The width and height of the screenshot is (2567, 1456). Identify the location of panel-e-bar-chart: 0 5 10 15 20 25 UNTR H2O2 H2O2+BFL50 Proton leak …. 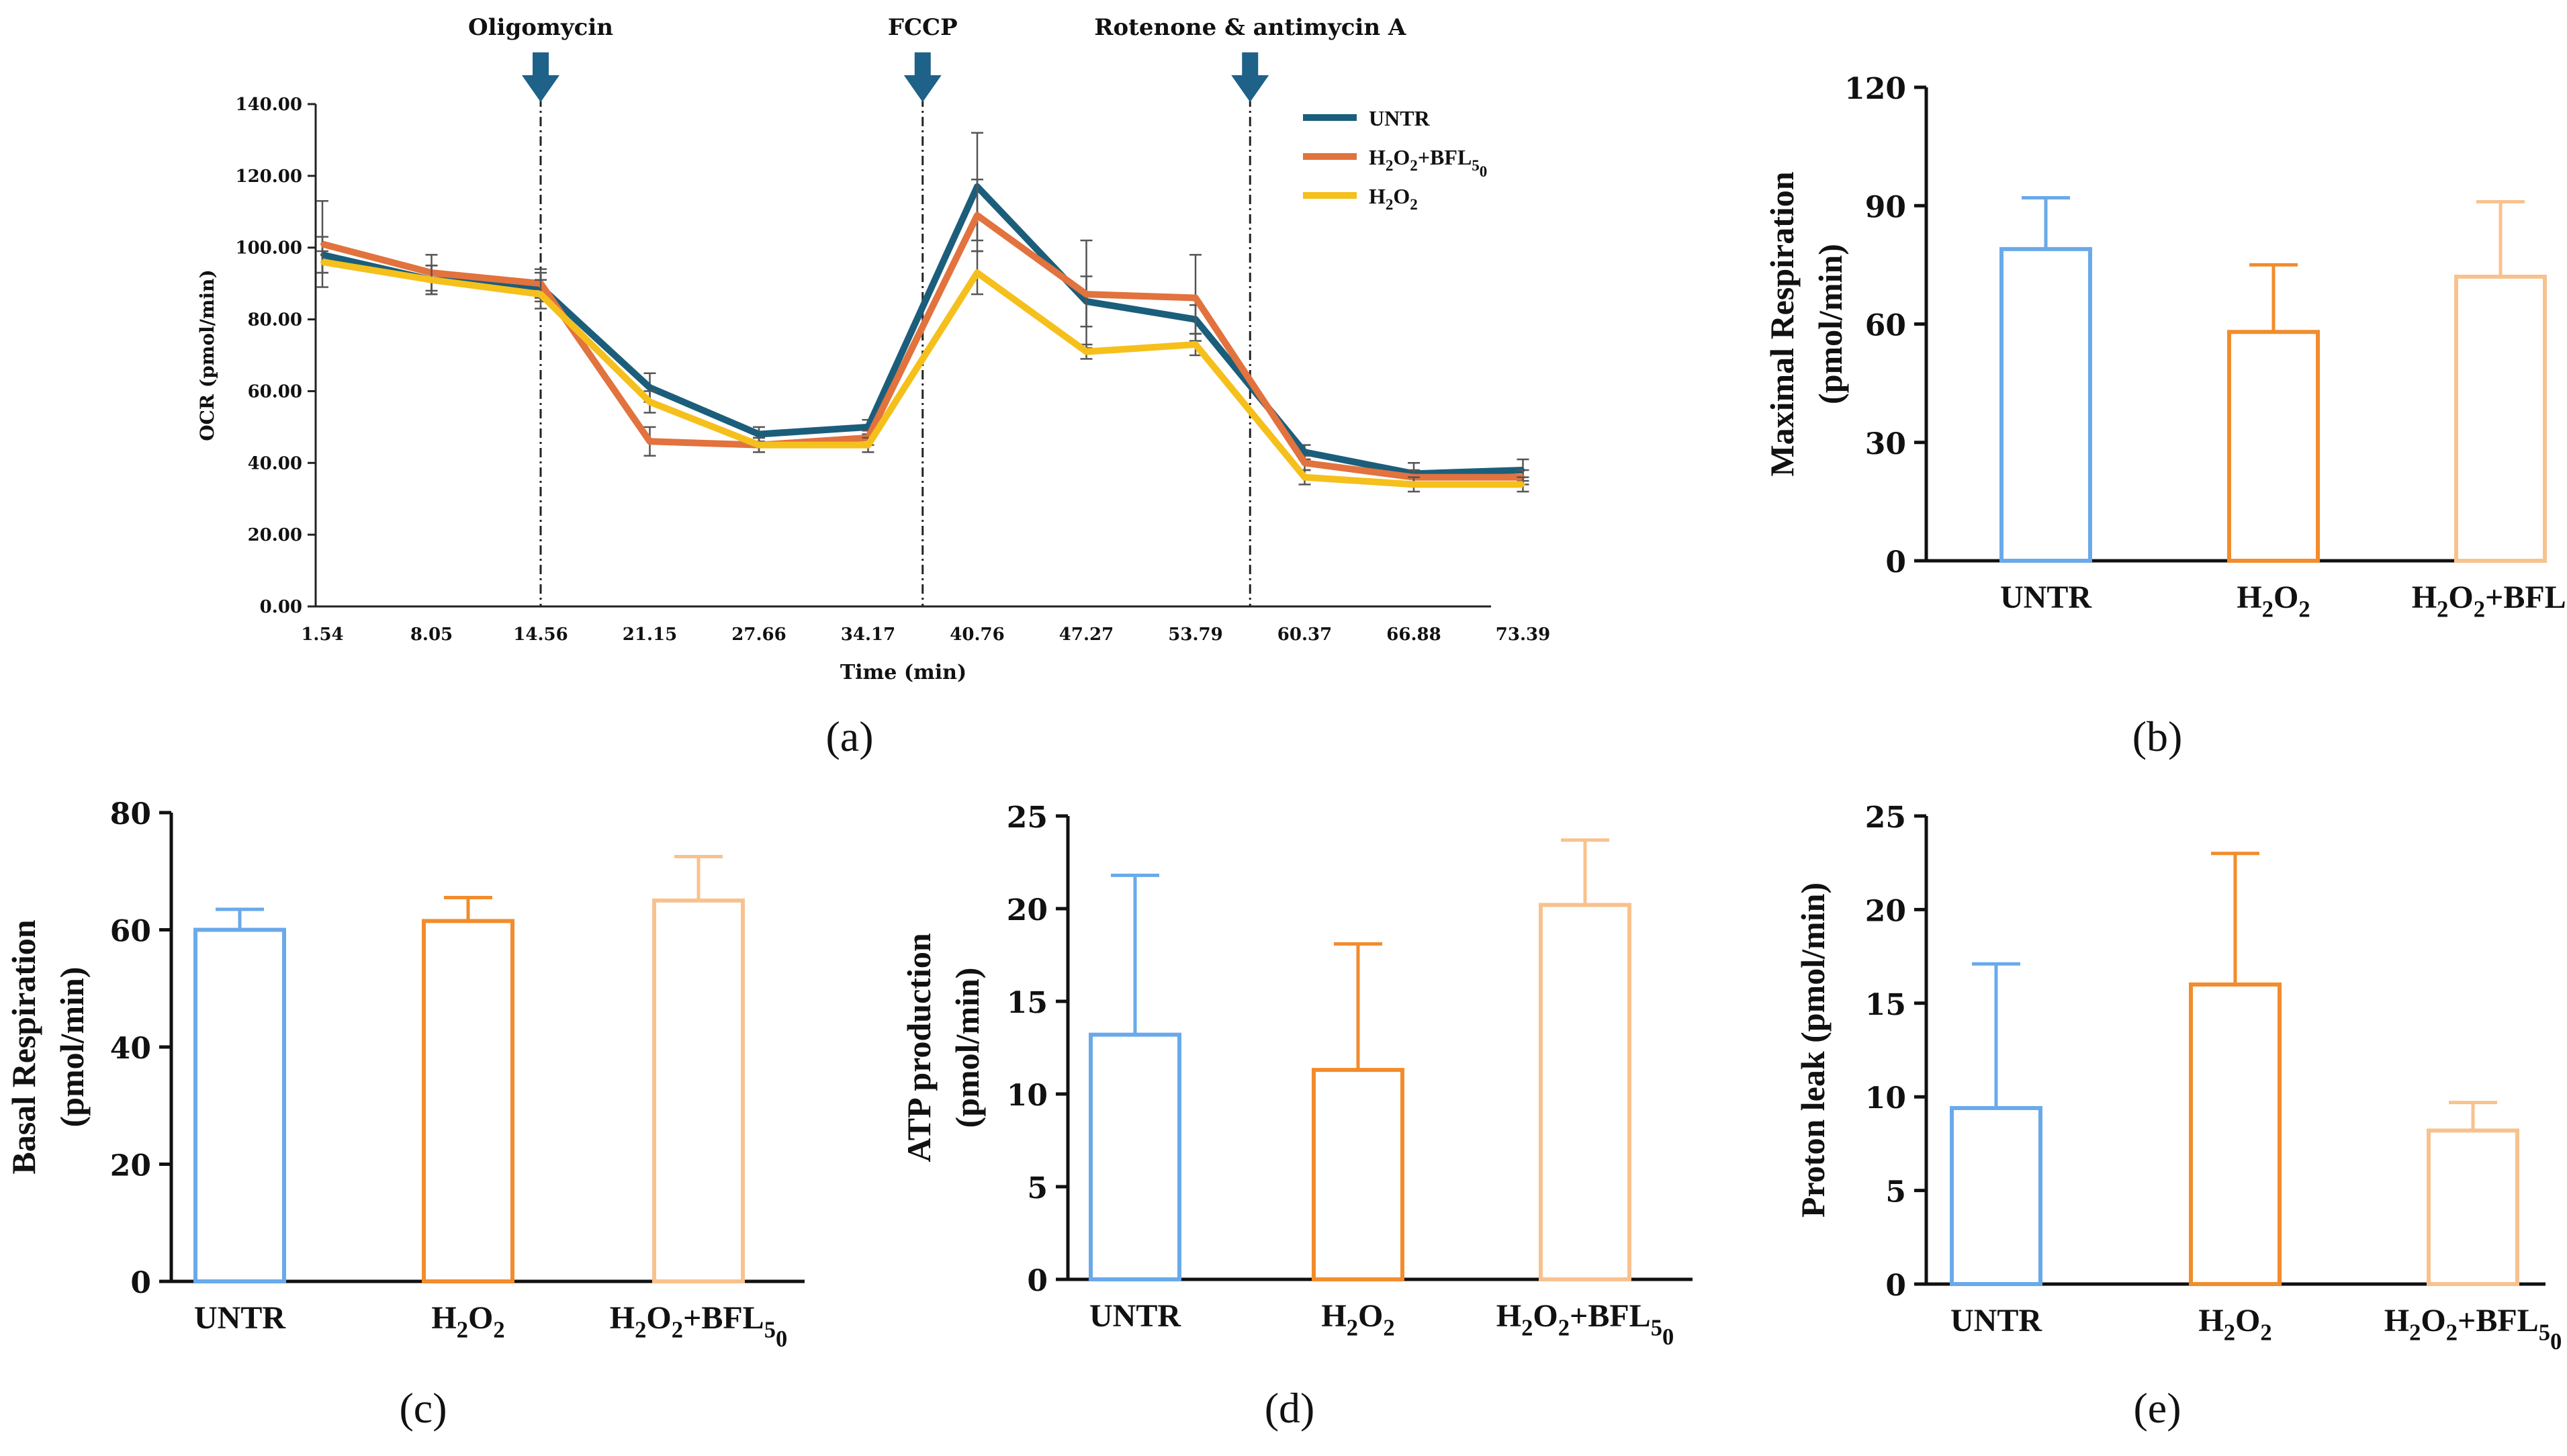
(2178, 1078).